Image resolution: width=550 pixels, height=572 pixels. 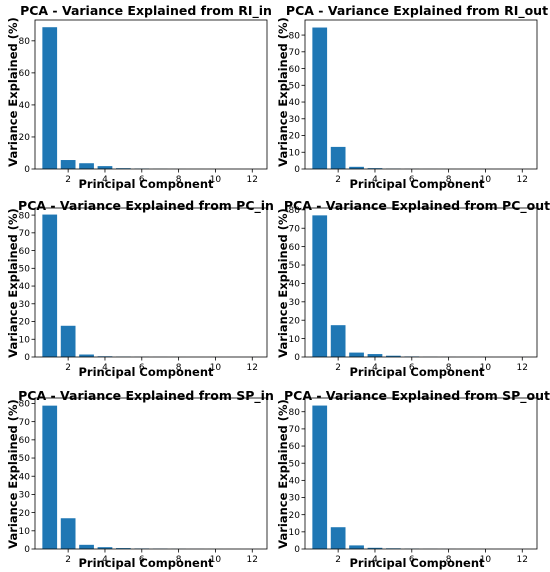 I want to click on chart-title: PCA - Variance Explained from SP_out, so click(x=417, y=396).